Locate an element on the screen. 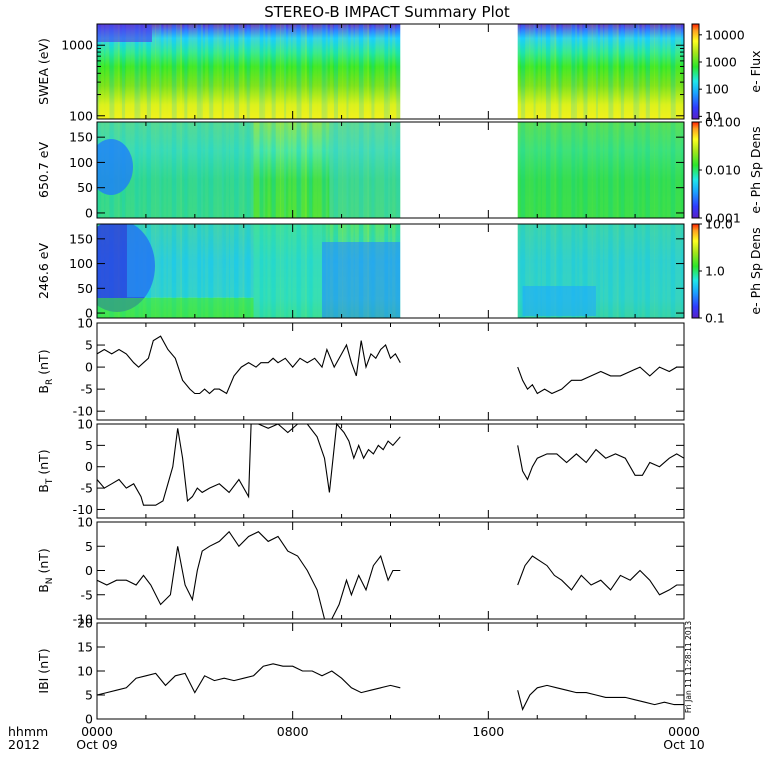 Image resolution: width=780 pixels, height=780 pixels. colorbar-pad650 is located at coordinates (695, 170).